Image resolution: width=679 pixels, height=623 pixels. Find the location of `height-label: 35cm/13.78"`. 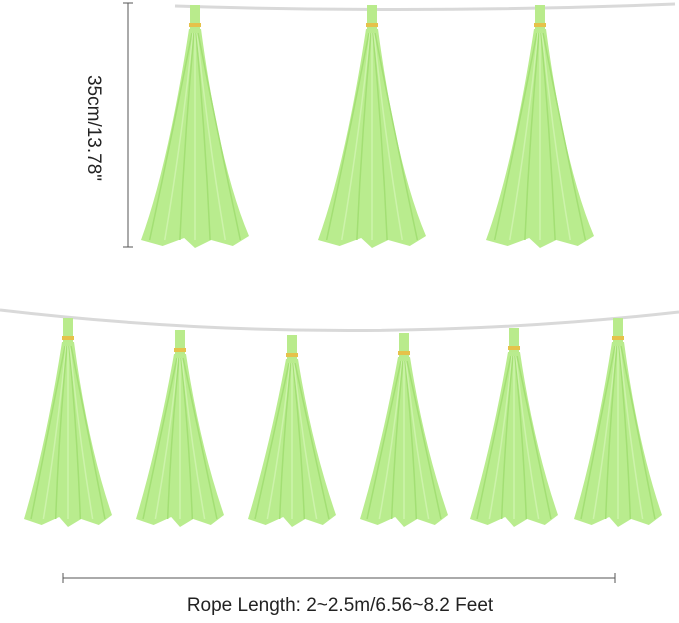

height-label: 35cm/13.78" is located at coordinates (93, 128).